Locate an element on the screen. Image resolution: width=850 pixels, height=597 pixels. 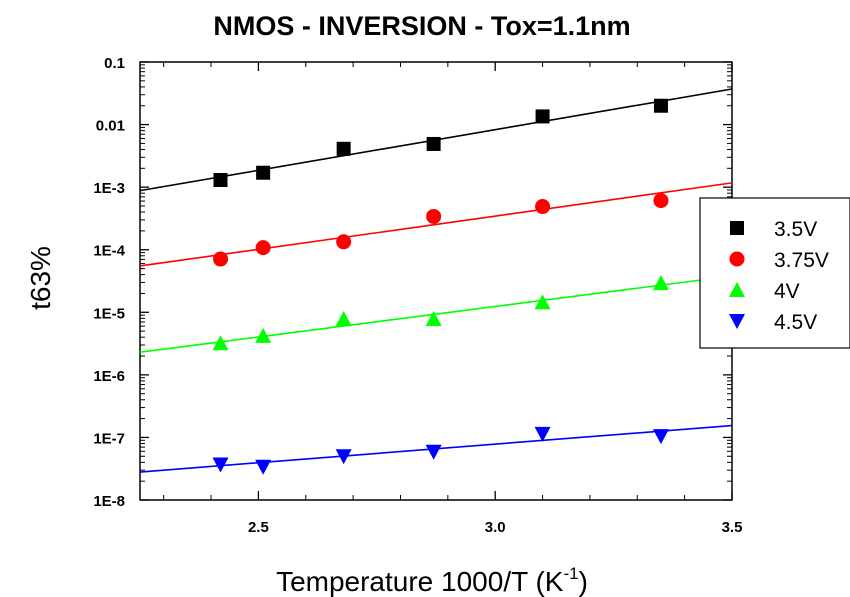
y-tick-label: 1E-4 is located at coordinates (109, 251).